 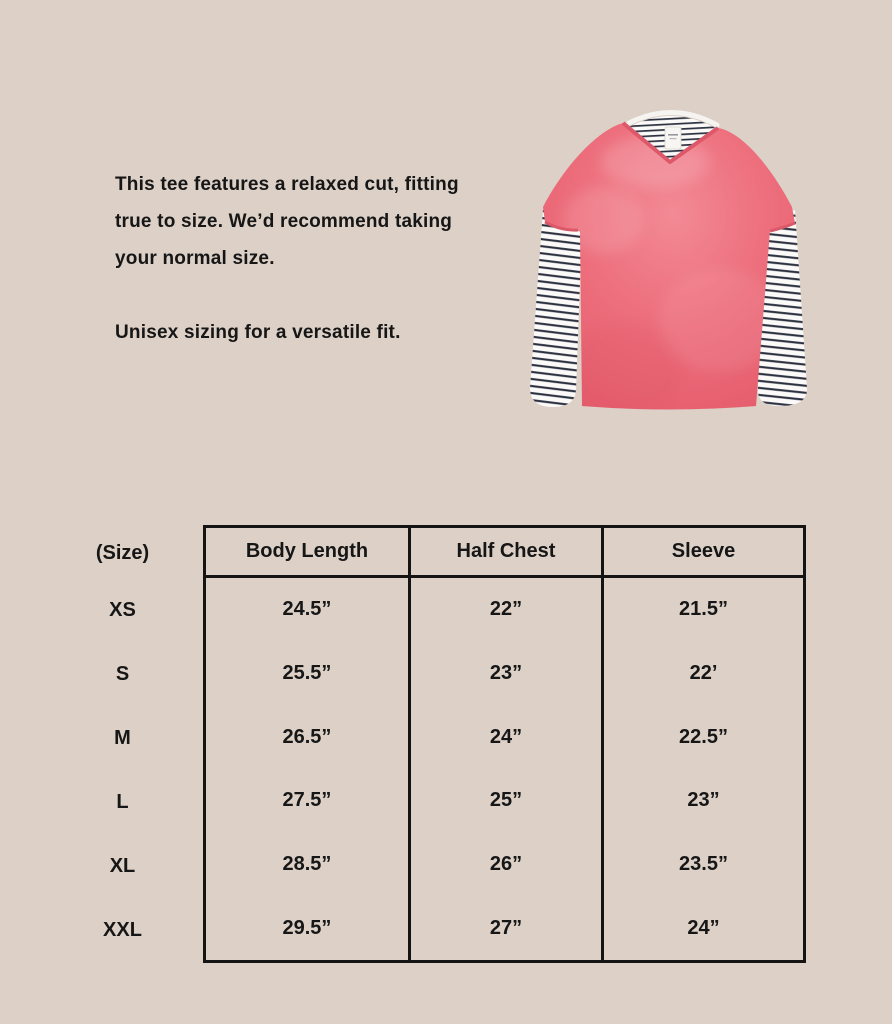 What do you see at coordinates (122, 930) in the screenshot?
I see `size-row-label: XXL` at bounding box center [122, 930].